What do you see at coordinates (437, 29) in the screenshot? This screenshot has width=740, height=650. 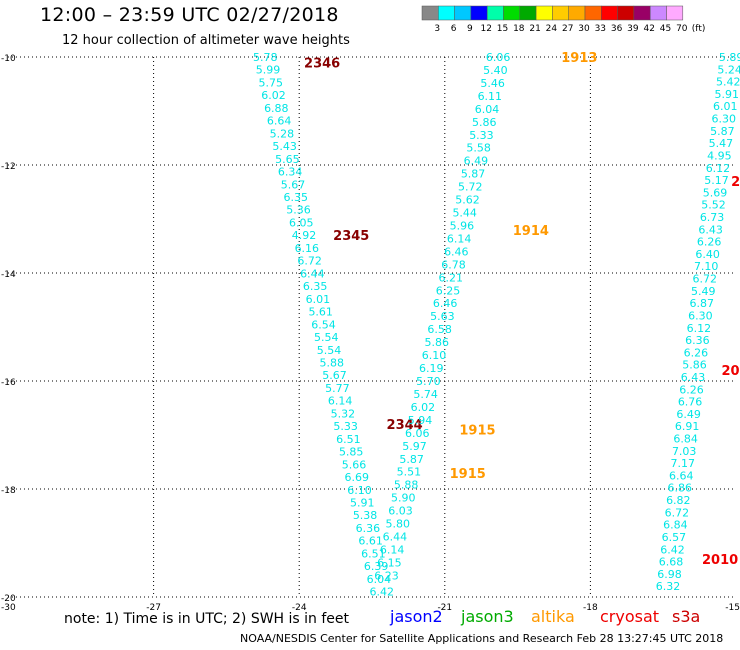 I see `colorbar-tick: 3` at bounding box center [437, 29].